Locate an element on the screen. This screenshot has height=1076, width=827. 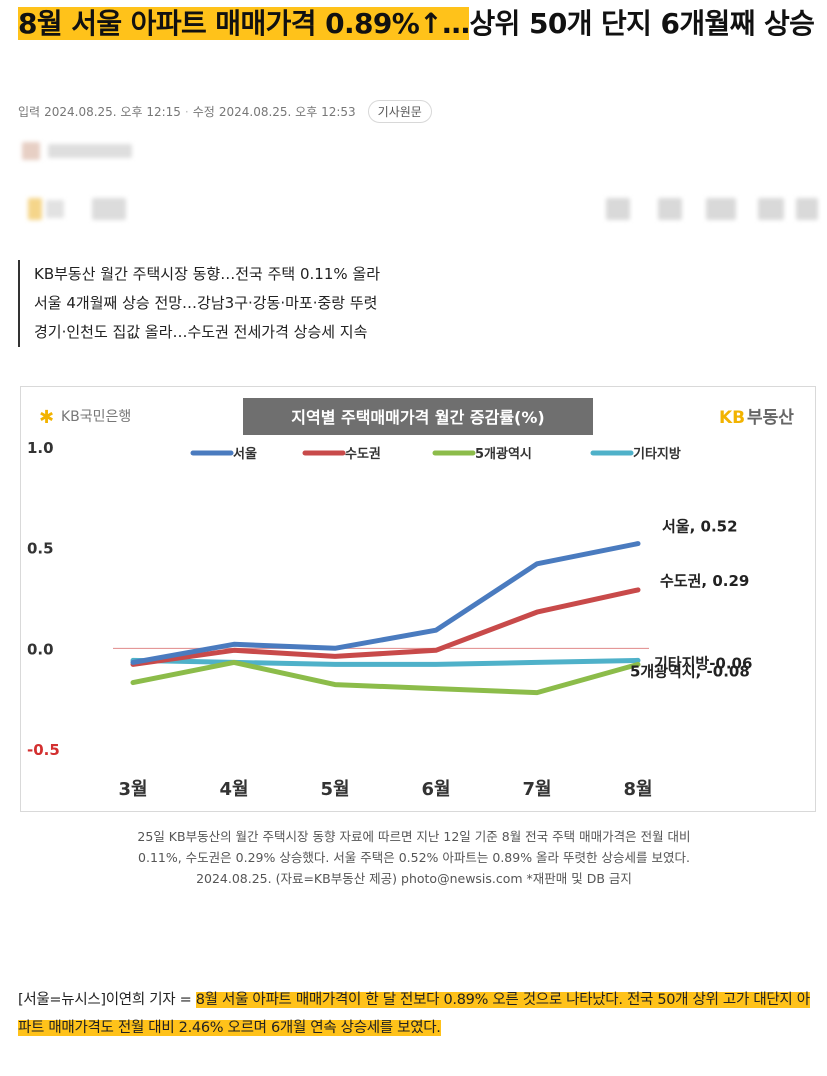
kb-bank-name: KB국민은행 is located at coordinates (96, 417).